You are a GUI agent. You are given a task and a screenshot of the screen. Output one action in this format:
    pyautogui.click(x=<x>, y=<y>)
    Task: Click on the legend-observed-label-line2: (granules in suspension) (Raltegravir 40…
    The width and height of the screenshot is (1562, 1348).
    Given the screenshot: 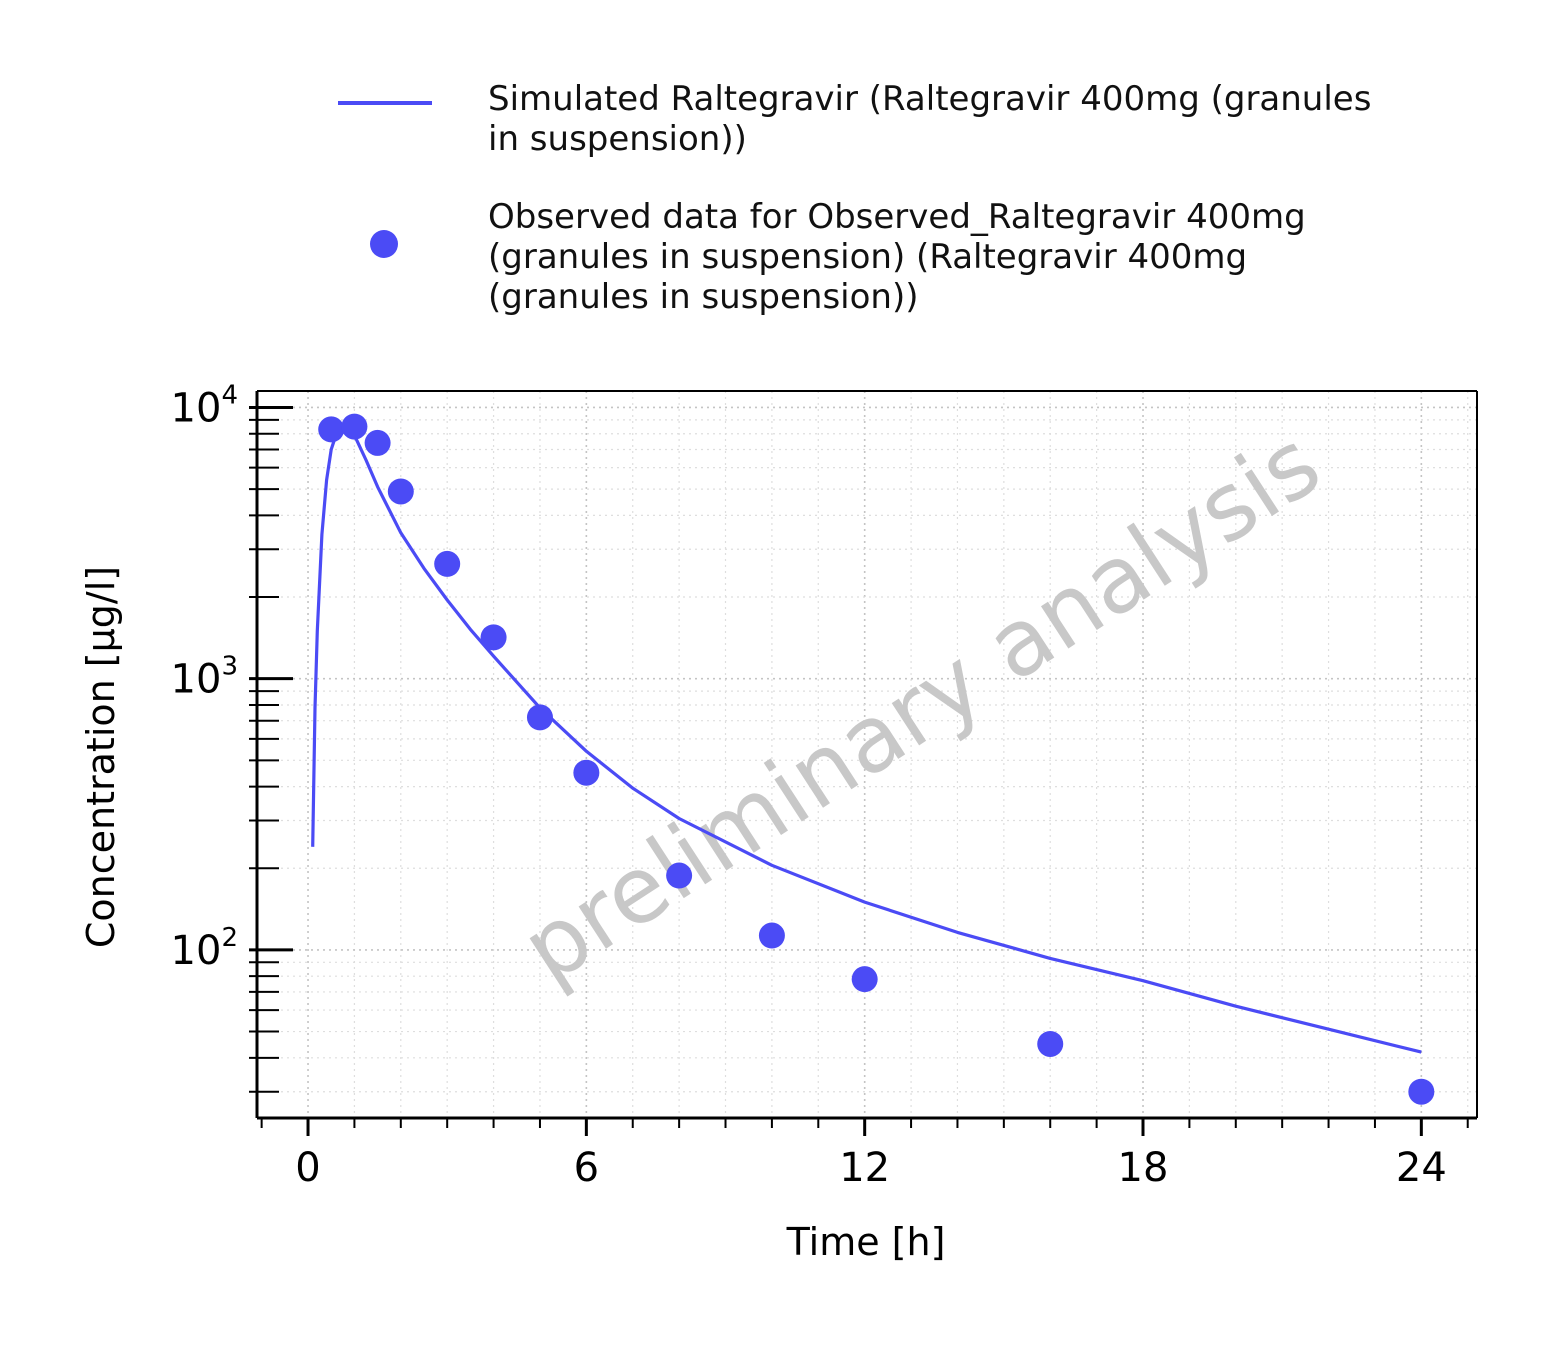 What is the action you would take?
    pyautogui.click(x=867, y=257)
    